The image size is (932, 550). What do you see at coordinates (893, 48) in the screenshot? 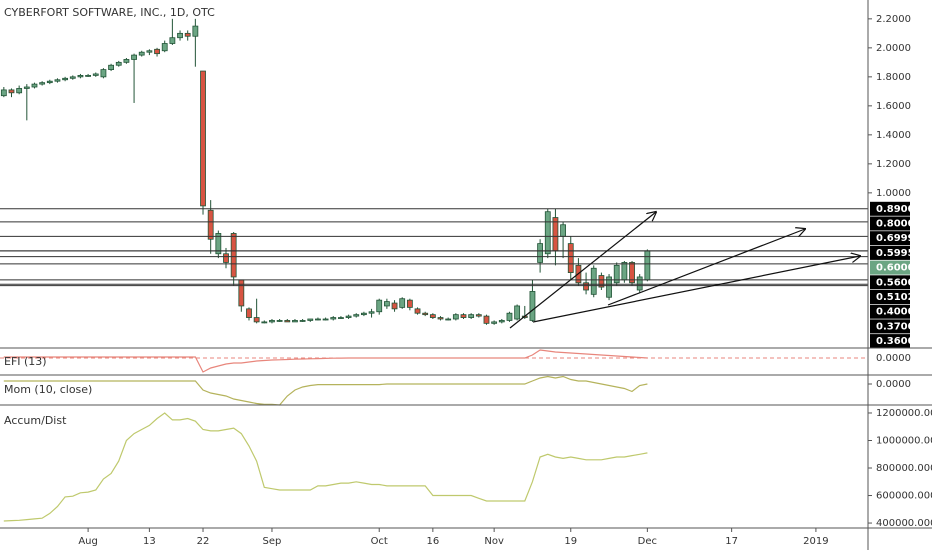
I see `y-tick-label: 2.0000` at bounding box center [893, 48].